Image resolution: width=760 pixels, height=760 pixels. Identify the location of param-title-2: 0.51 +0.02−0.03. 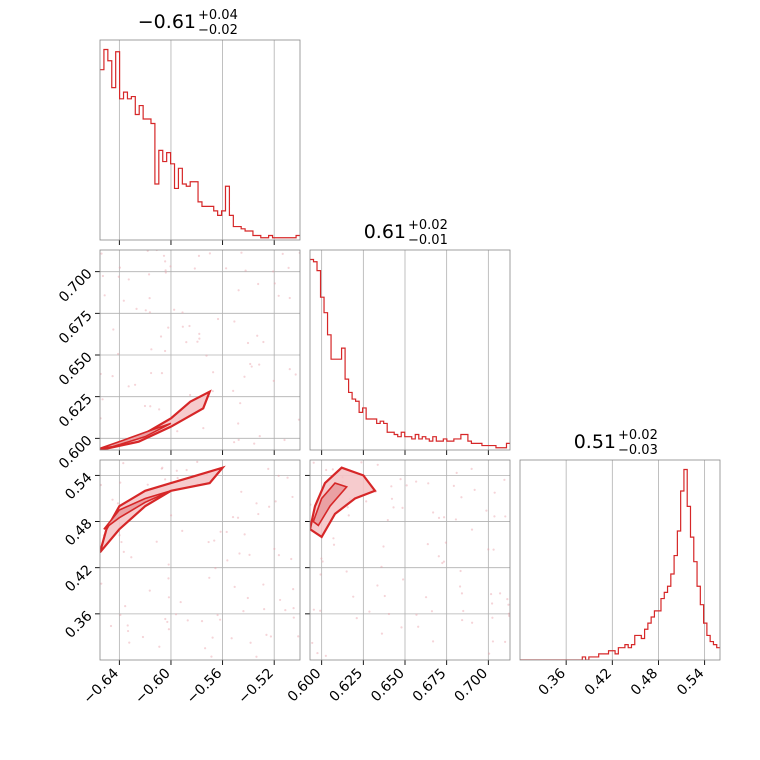
(616, 443).